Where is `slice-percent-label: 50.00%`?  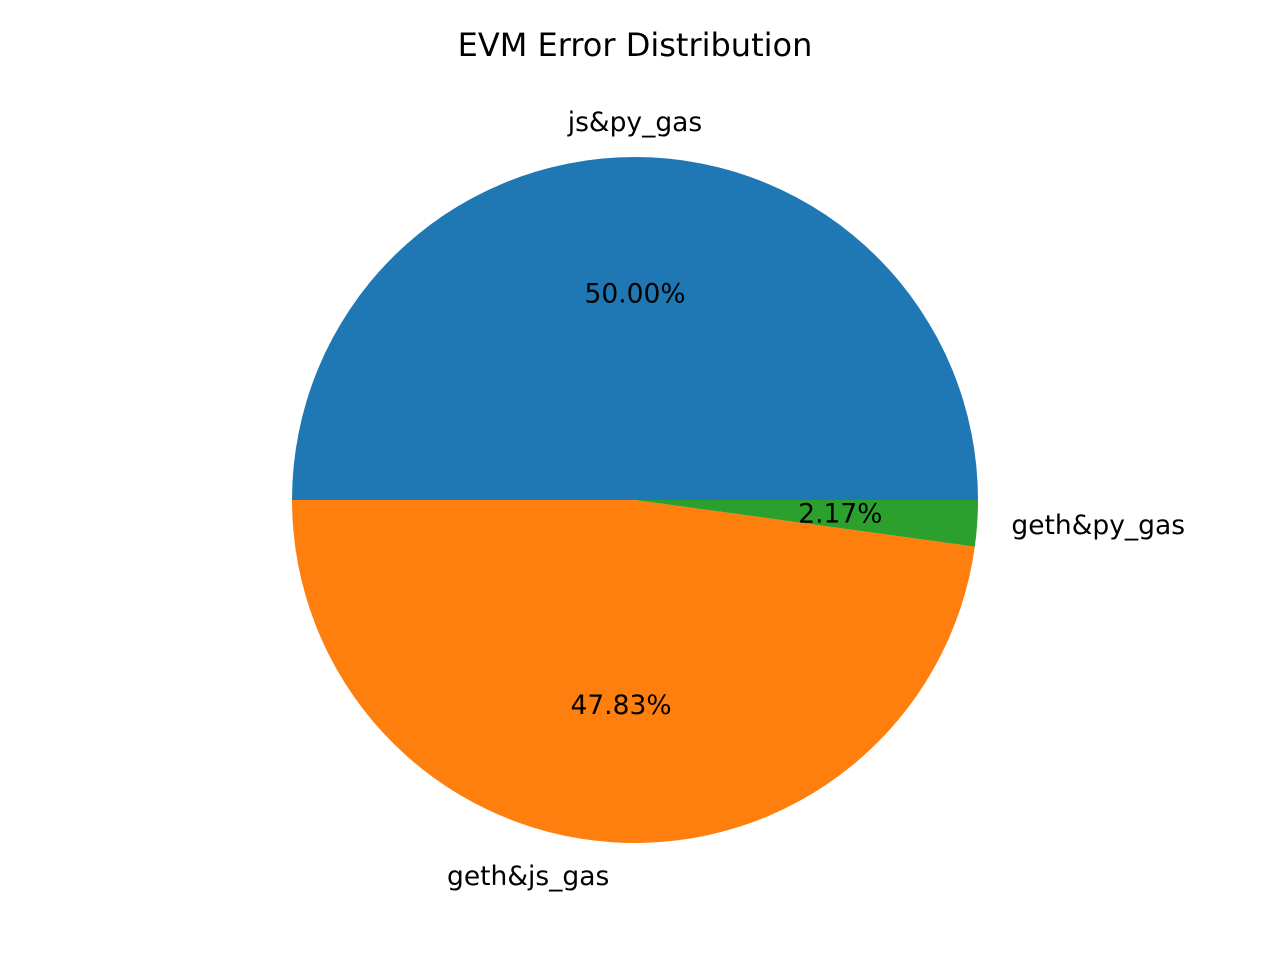 slice-percent-label: 50.00% is located at coordinates (634, 294).